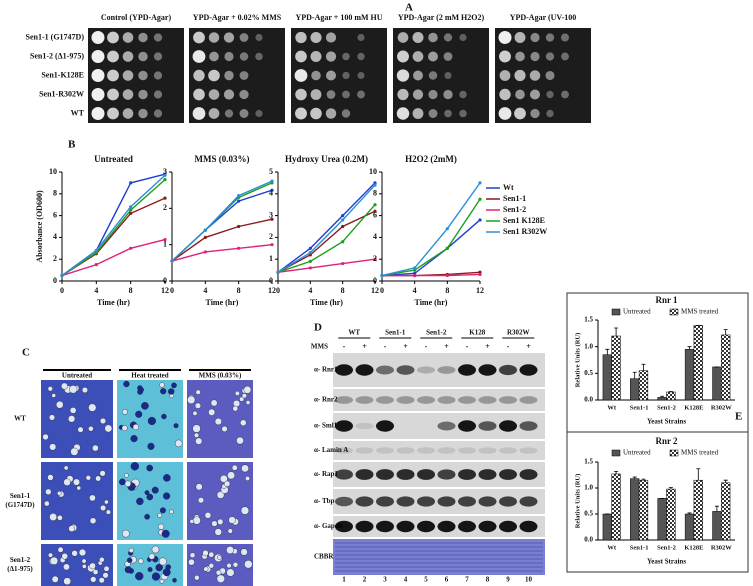 The height and width of the screenshot is (586, 753). Describe the element at coordinates (237, 17) in the screenshot. I see `condition-label: YPD-Agar + 0.02% MMS` at that location.